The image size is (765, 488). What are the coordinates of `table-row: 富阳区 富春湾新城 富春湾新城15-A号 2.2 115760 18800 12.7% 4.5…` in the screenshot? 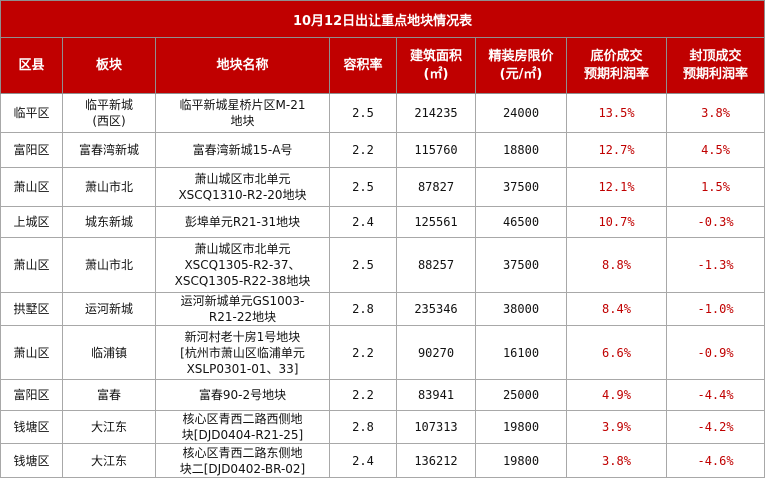 It's located at (382, 150).